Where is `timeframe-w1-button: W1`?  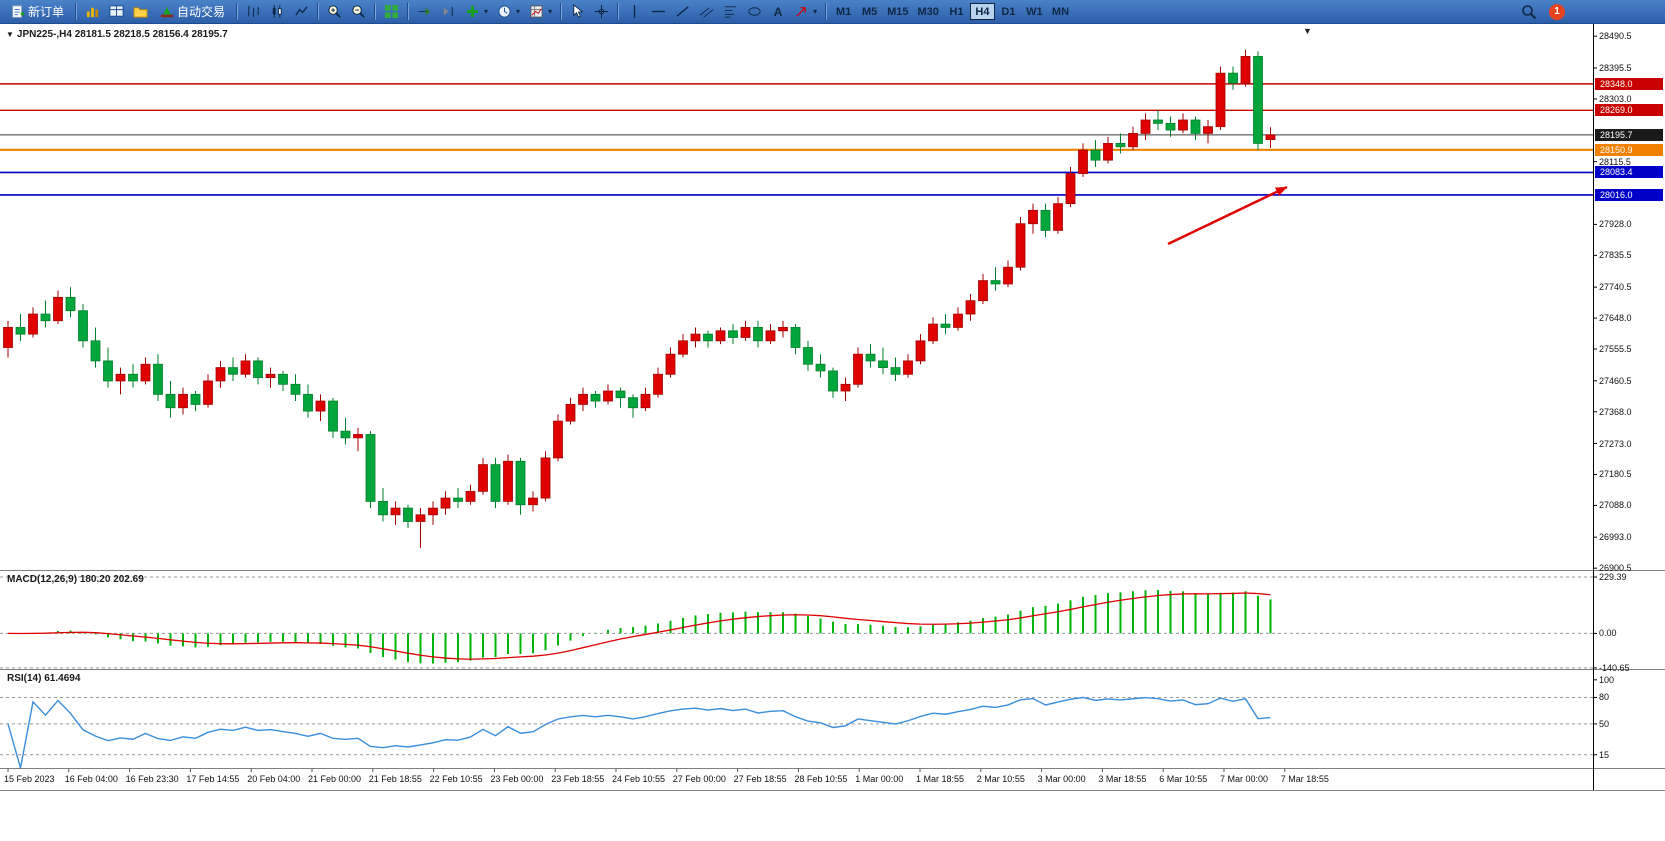
timeframe-w1-button: W1 is located at coordinates (1034, 12).